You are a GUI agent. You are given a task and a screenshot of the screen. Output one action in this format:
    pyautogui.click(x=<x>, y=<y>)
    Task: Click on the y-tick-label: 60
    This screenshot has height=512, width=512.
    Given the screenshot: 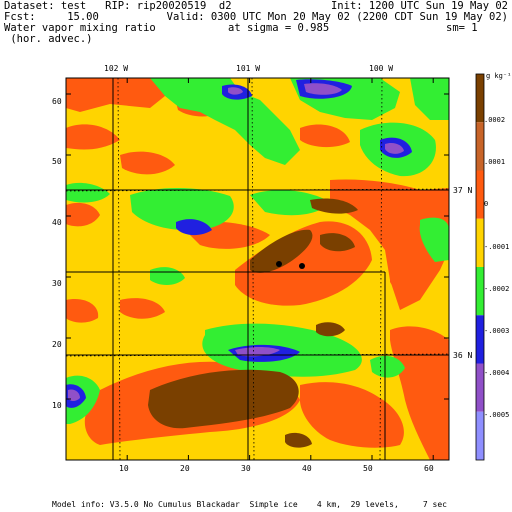 What is the action you would take?
    pyautogui.click(x=57, y=101)
    